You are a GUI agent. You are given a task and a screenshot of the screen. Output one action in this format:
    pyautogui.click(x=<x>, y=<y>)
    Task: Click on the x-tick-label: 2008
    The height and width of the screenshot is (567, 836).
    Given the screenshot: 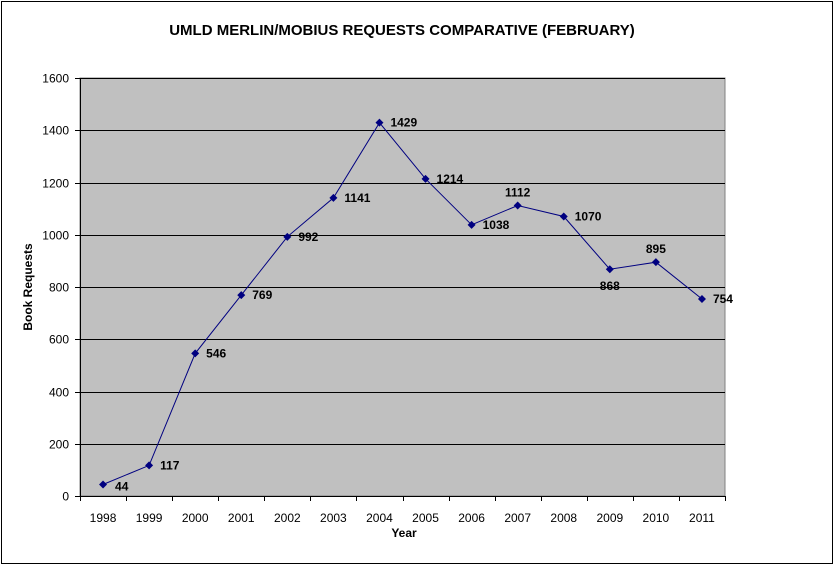 What is the action you would take?
    pyautogui.click(x=563, y=518)
    